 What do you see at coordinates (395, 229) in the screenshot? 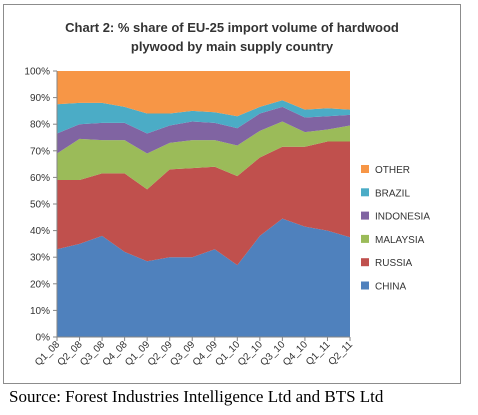
I see `chart-legend: OTHER BRAZIL INDONESIA MALAYSIA RUSSIA CHINA` at bounding box center [395, 229].